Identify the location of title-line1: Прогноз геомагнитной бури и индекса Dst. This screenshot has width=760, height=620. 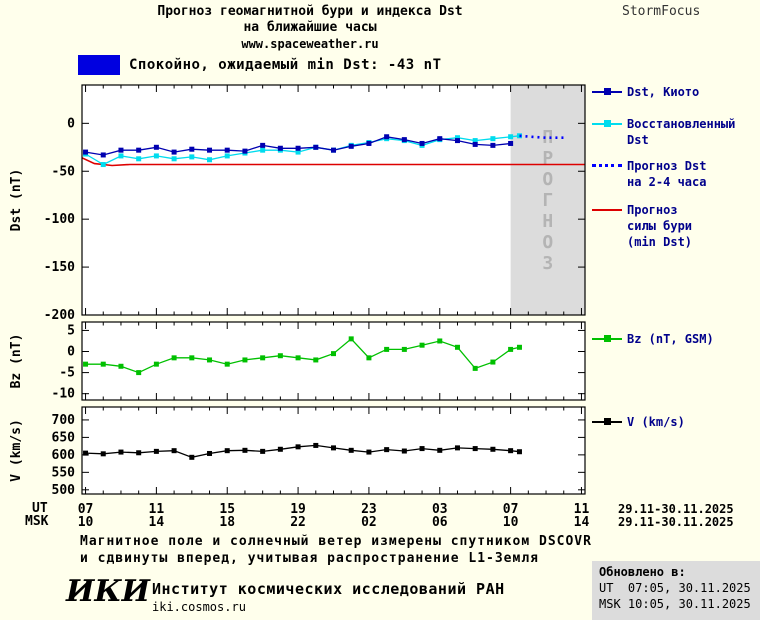
(310, 11).